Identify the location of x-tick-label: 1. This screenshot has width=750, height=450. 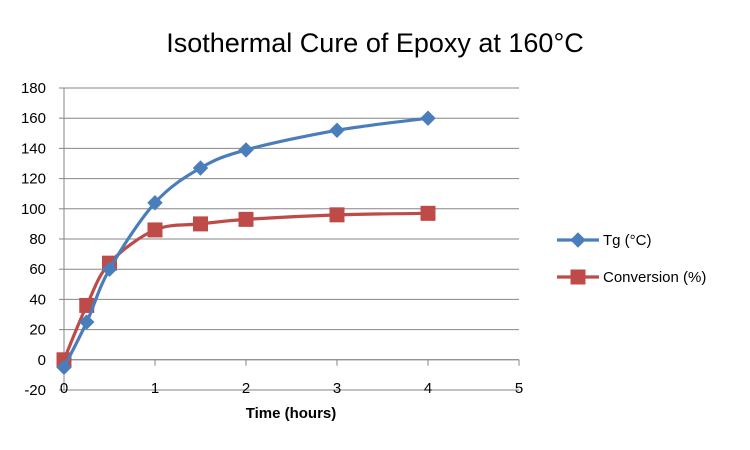
(155, 388).